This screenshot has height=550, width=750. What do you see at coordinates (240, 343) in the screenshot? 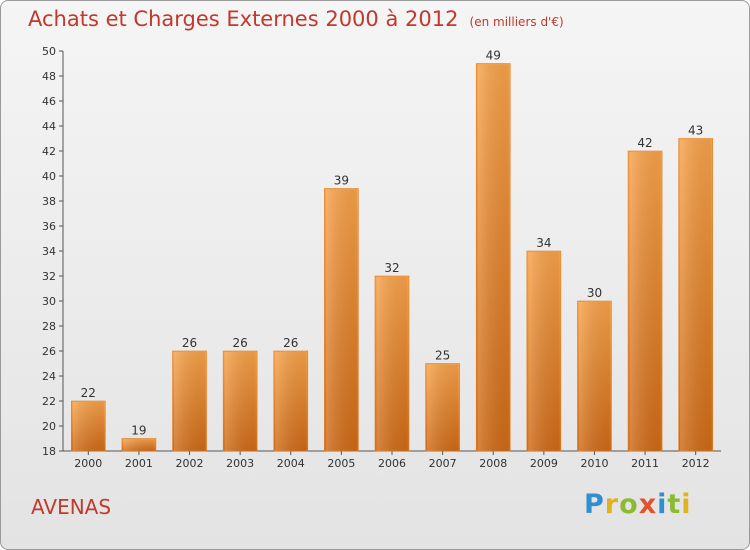
I see `data-label-2003: 26` at bounding box center [240, 343].